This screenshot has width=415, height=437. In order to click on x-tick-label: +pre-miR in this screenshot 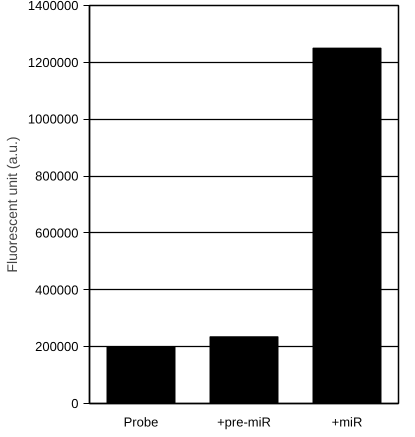, I will do `click(244, 422)`.